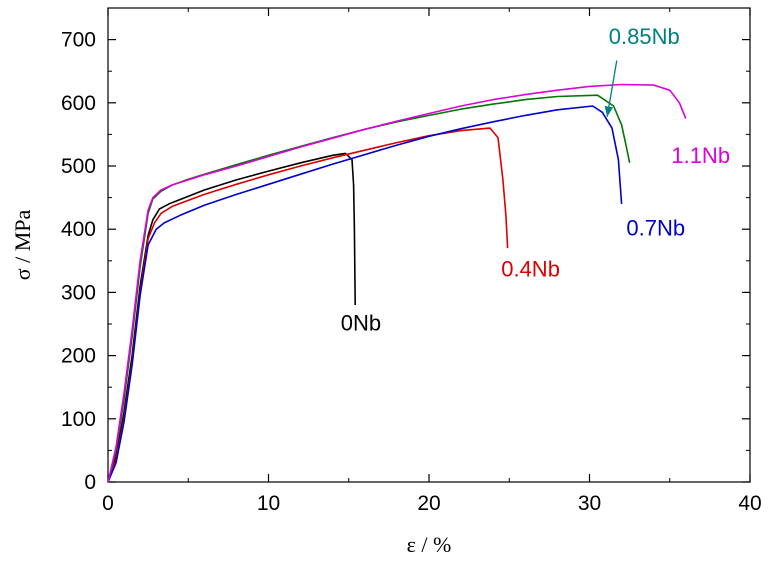 Image resolution: width=768 pixels, height=561 pixels. What do you see at coordinates (655, 228) in the screenshot?
I see `series-label-0-7nb: 0.7Nb` at bounding box center [655, 228].